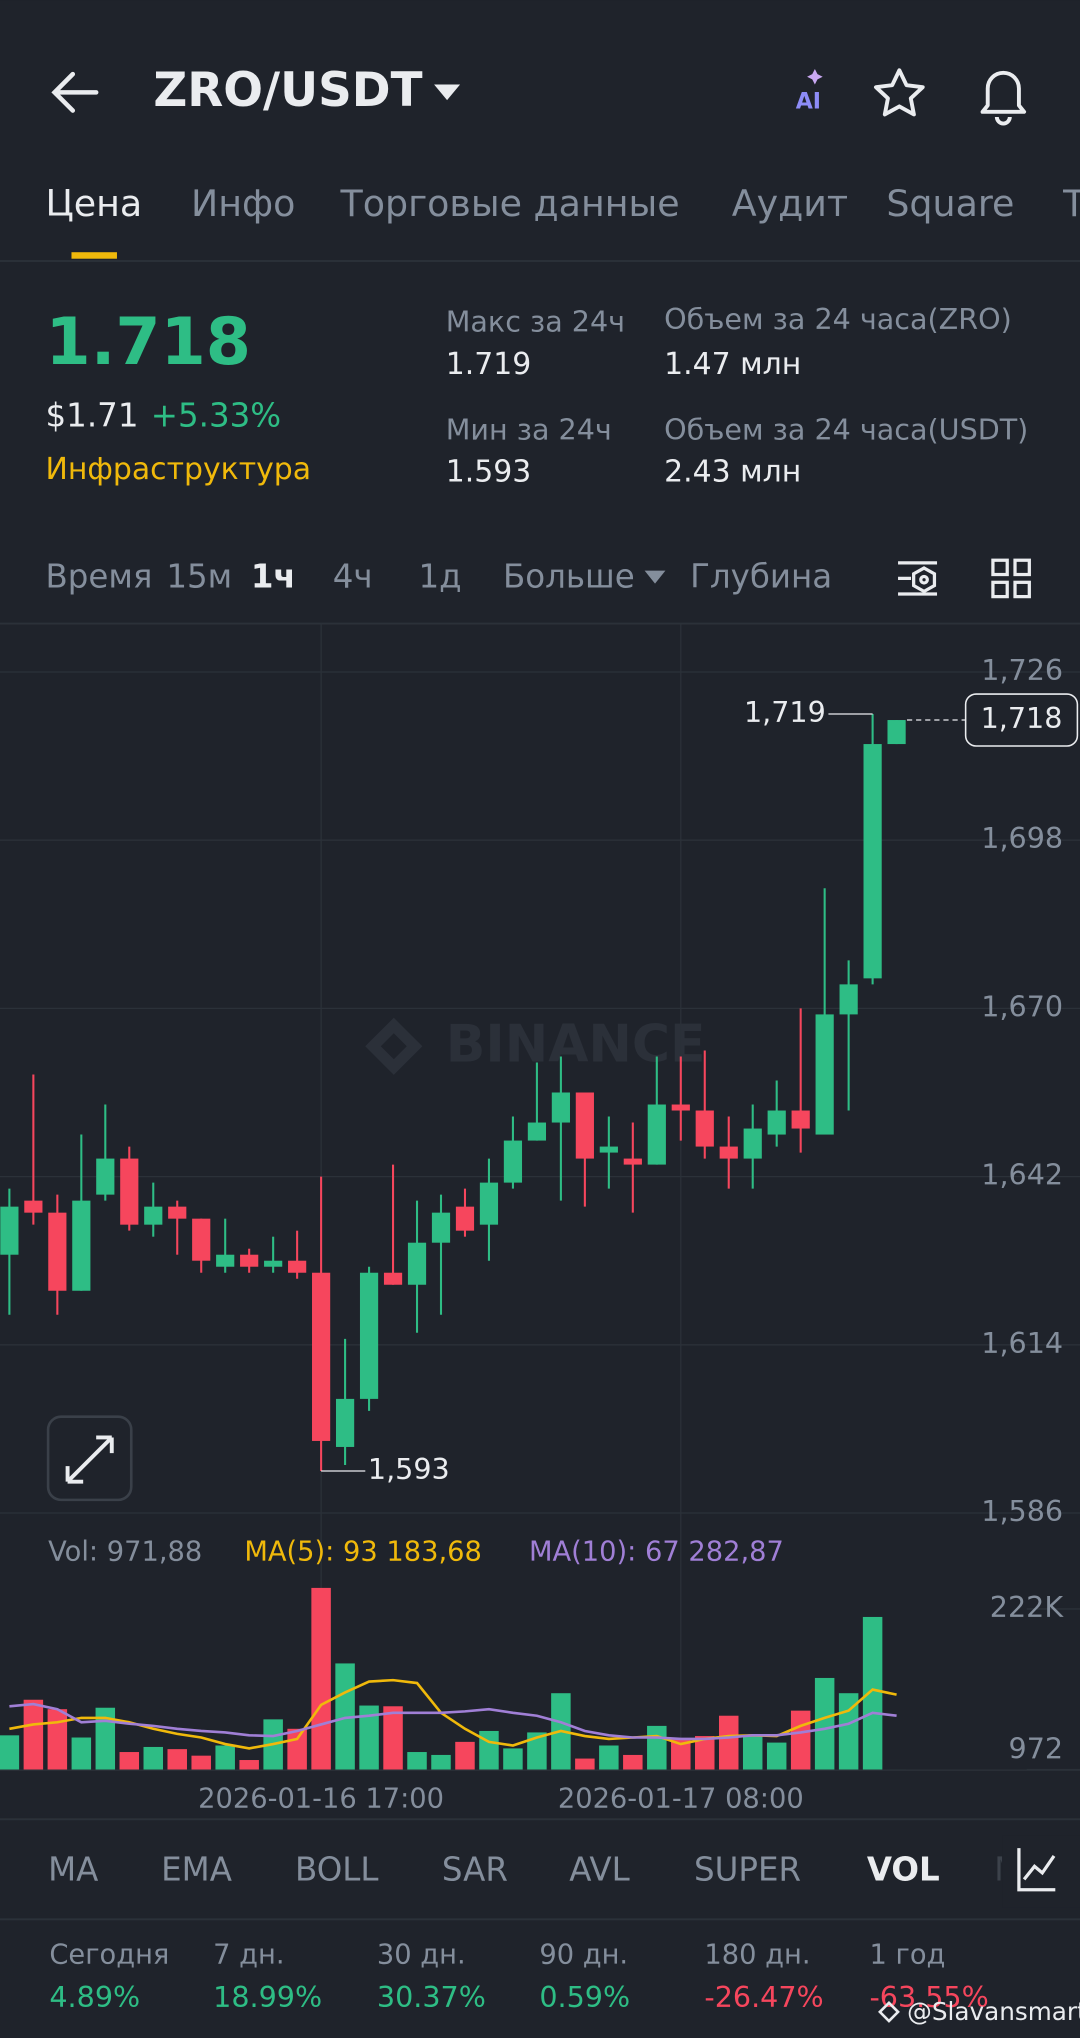 This screenshot has width=1080, height=2038. What do you see at coordinates (273, 576) in the screenshot?
I see `timeframe: 1ч` at bounding box center [273, 576].